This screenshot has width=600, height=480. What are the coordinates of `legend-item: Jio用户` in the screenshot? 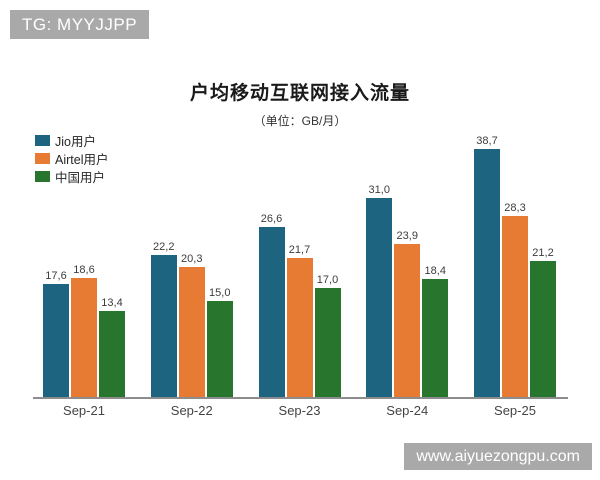 It's located at (71, 140).